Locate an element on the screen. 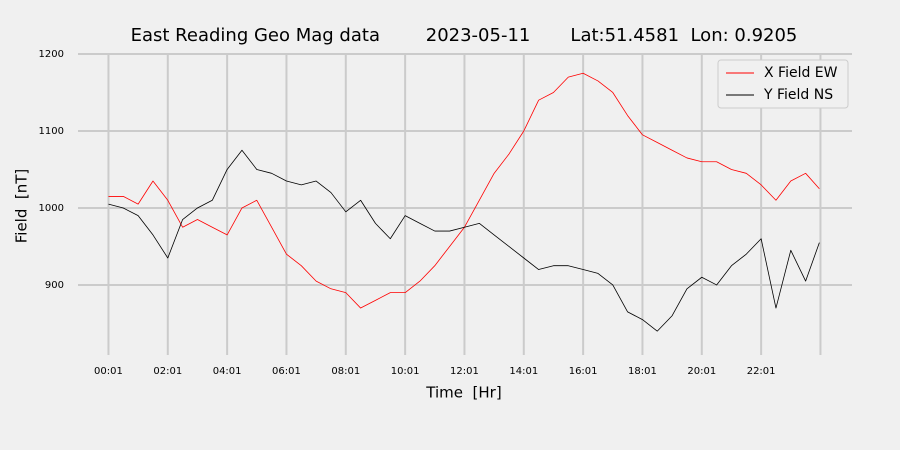 This screenshot has height=450, width=900. legend-label: Y Field NS is located at coordinates (798, 95).